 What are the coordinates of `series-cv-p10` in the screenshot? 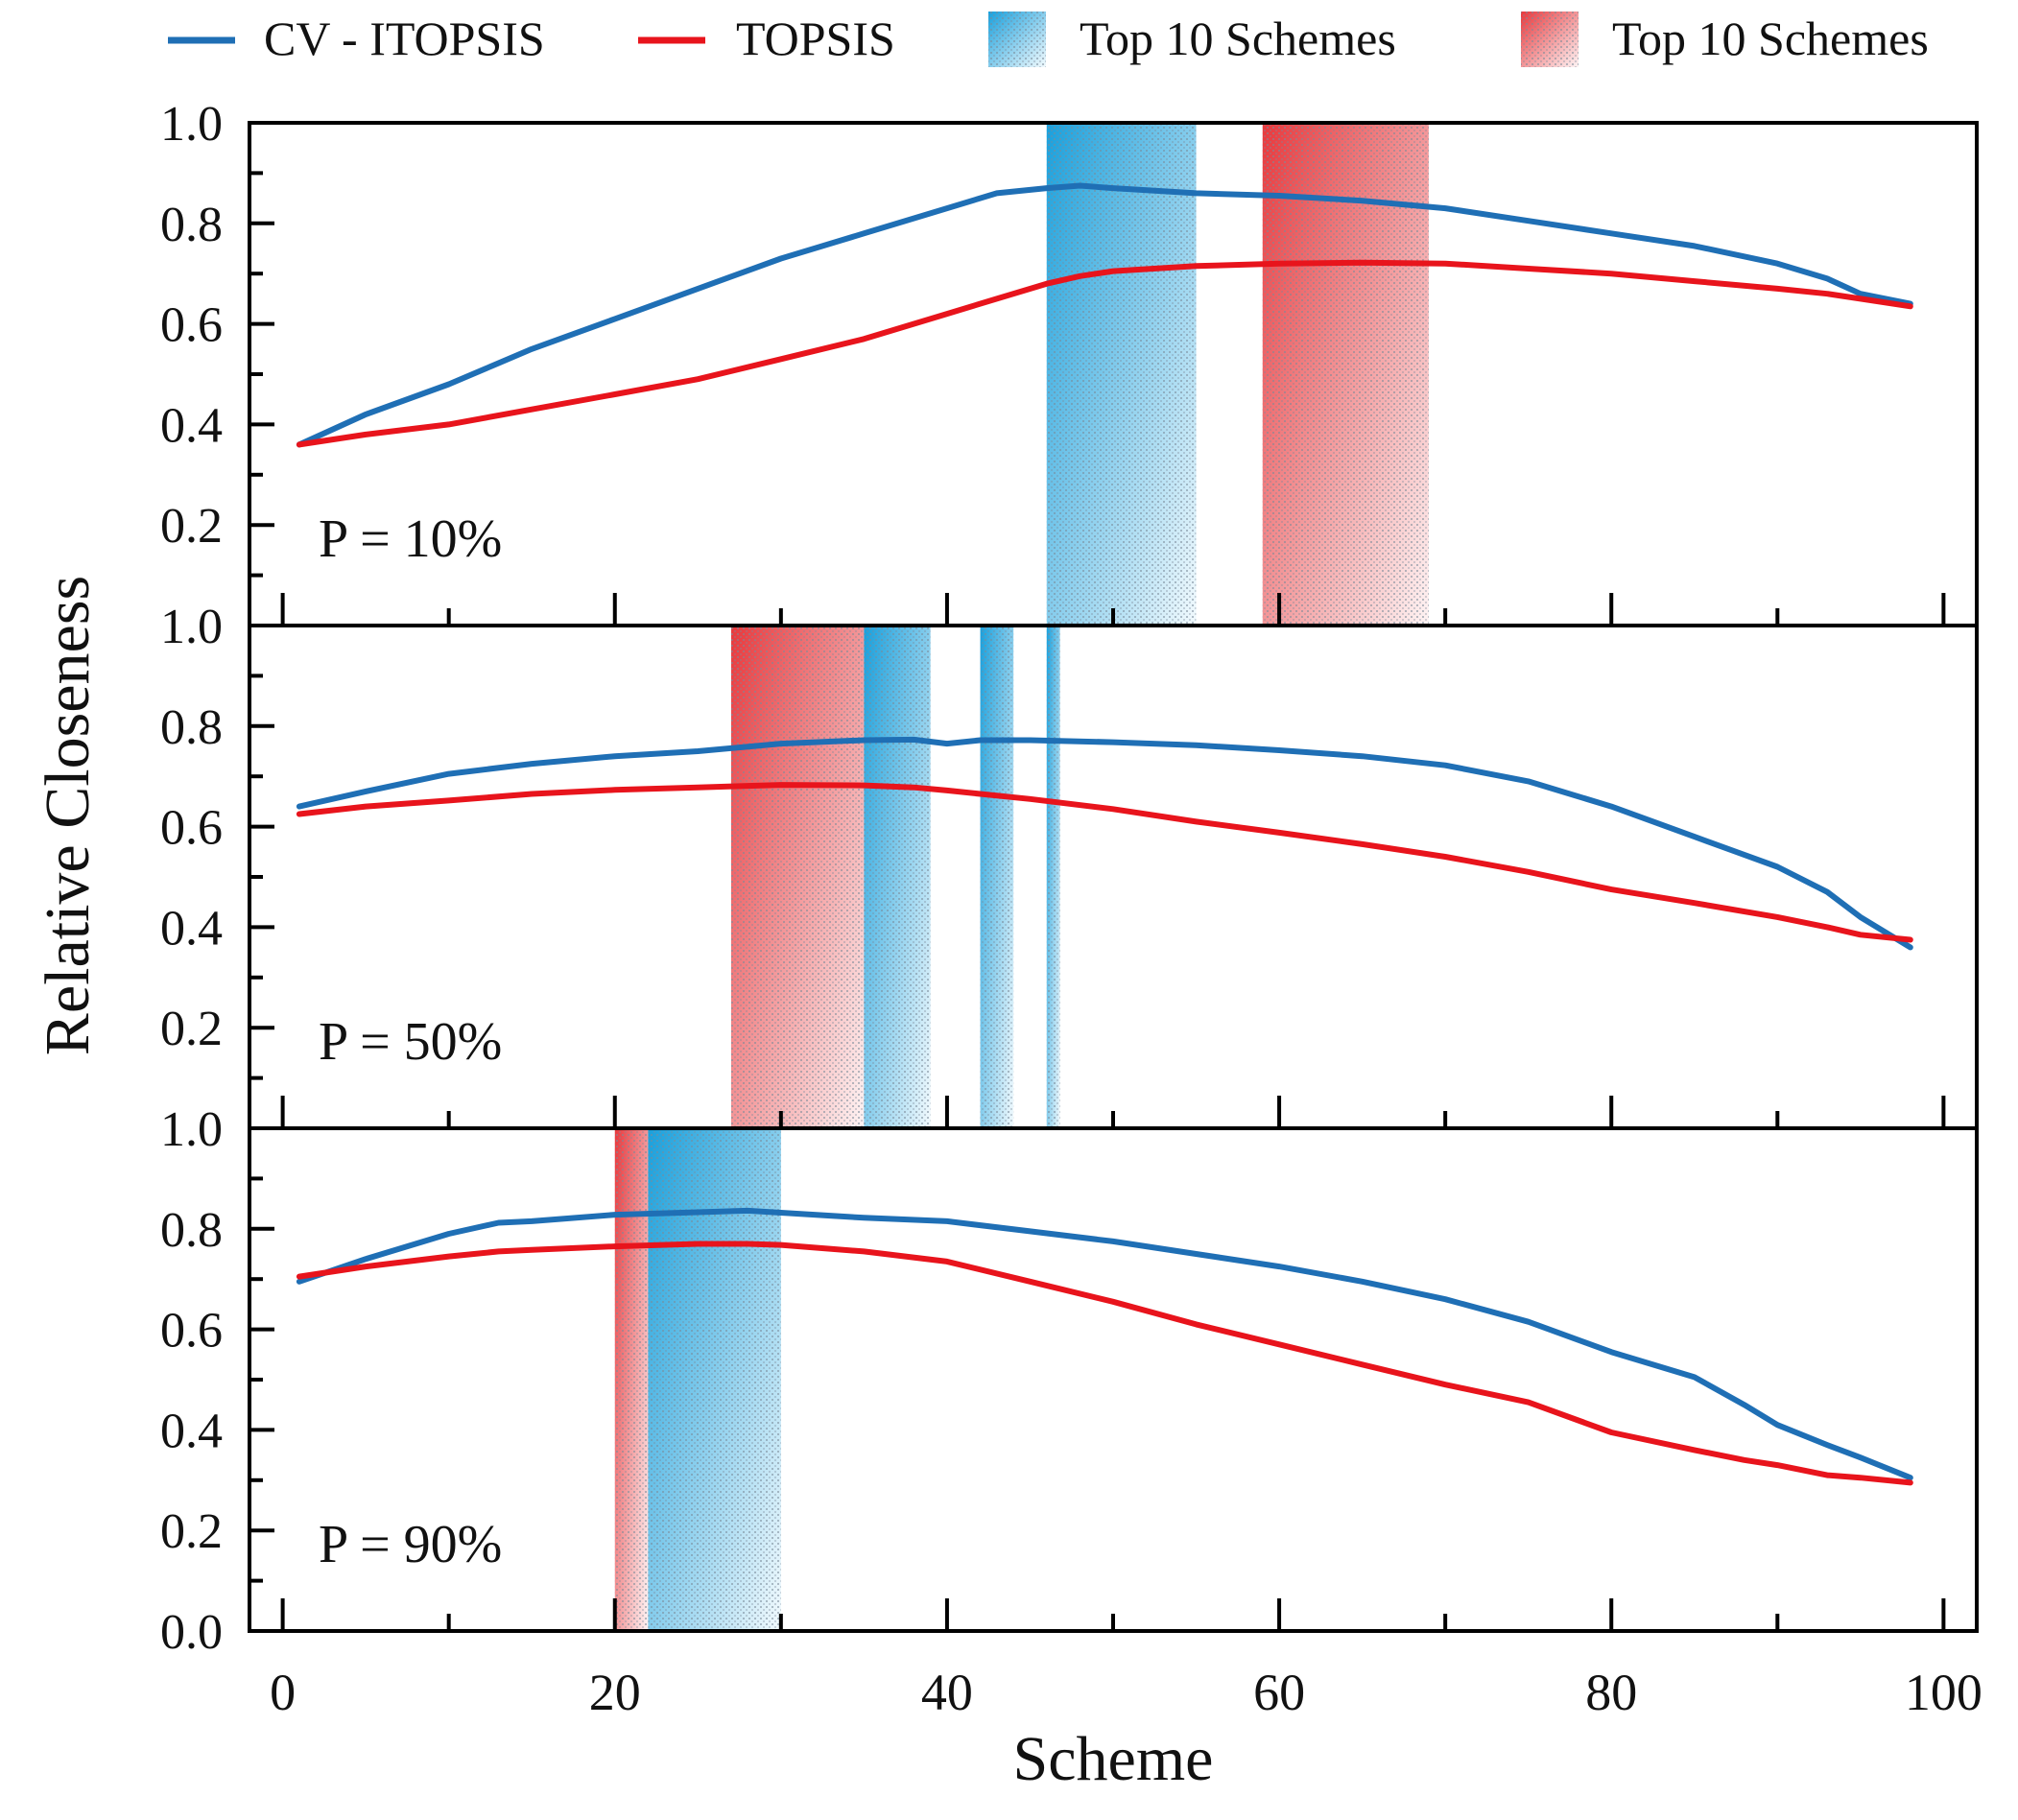 It's located at (1104, 315).